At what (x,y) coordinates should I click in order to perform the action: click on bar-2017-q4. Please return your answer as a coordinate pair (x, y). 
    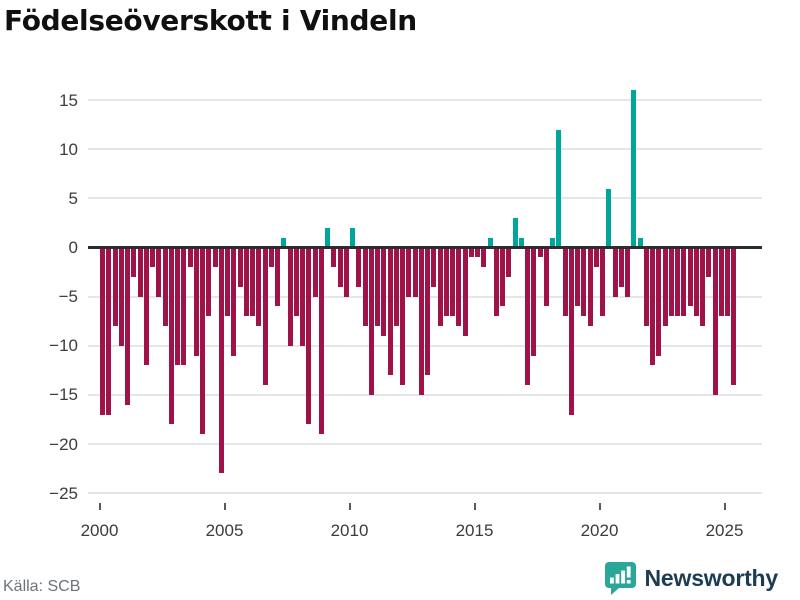
    Looking at the image, I should click on (546, 277).